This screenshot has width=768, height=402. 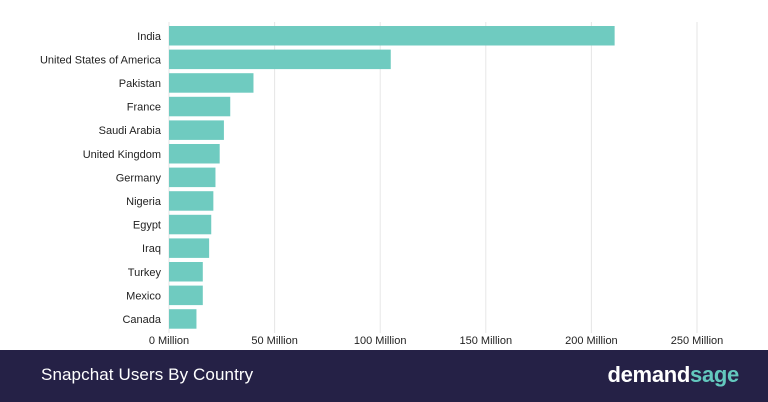 I want to click on category-label: Egypt, so click(x=147, y=226).